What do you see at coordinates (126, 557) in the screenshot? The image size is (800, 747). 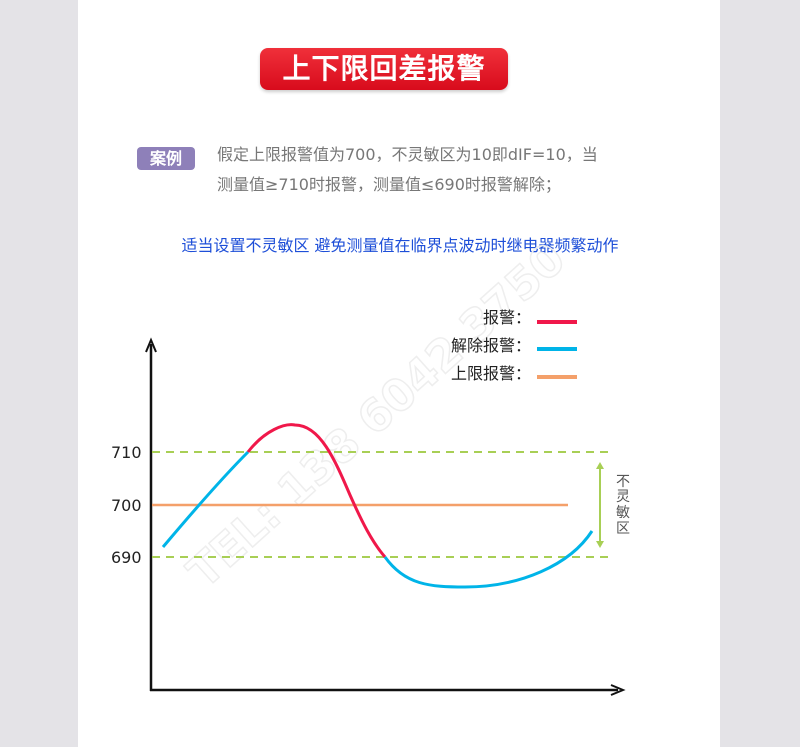 I see `level-690: 690` at bounding box center [126, 557].